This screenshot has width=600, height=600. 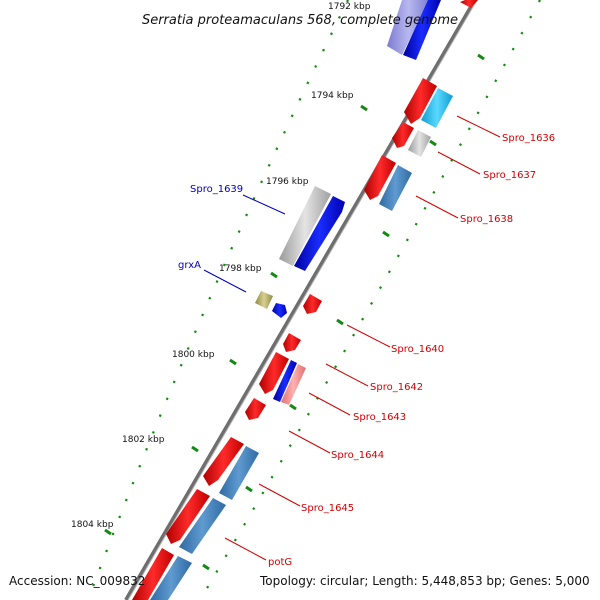 What do you see at coordinates (396, 387) in the screenshot?
I see `gene-label-spro-1642: Spro_1642` at bounding box center [396, 387].